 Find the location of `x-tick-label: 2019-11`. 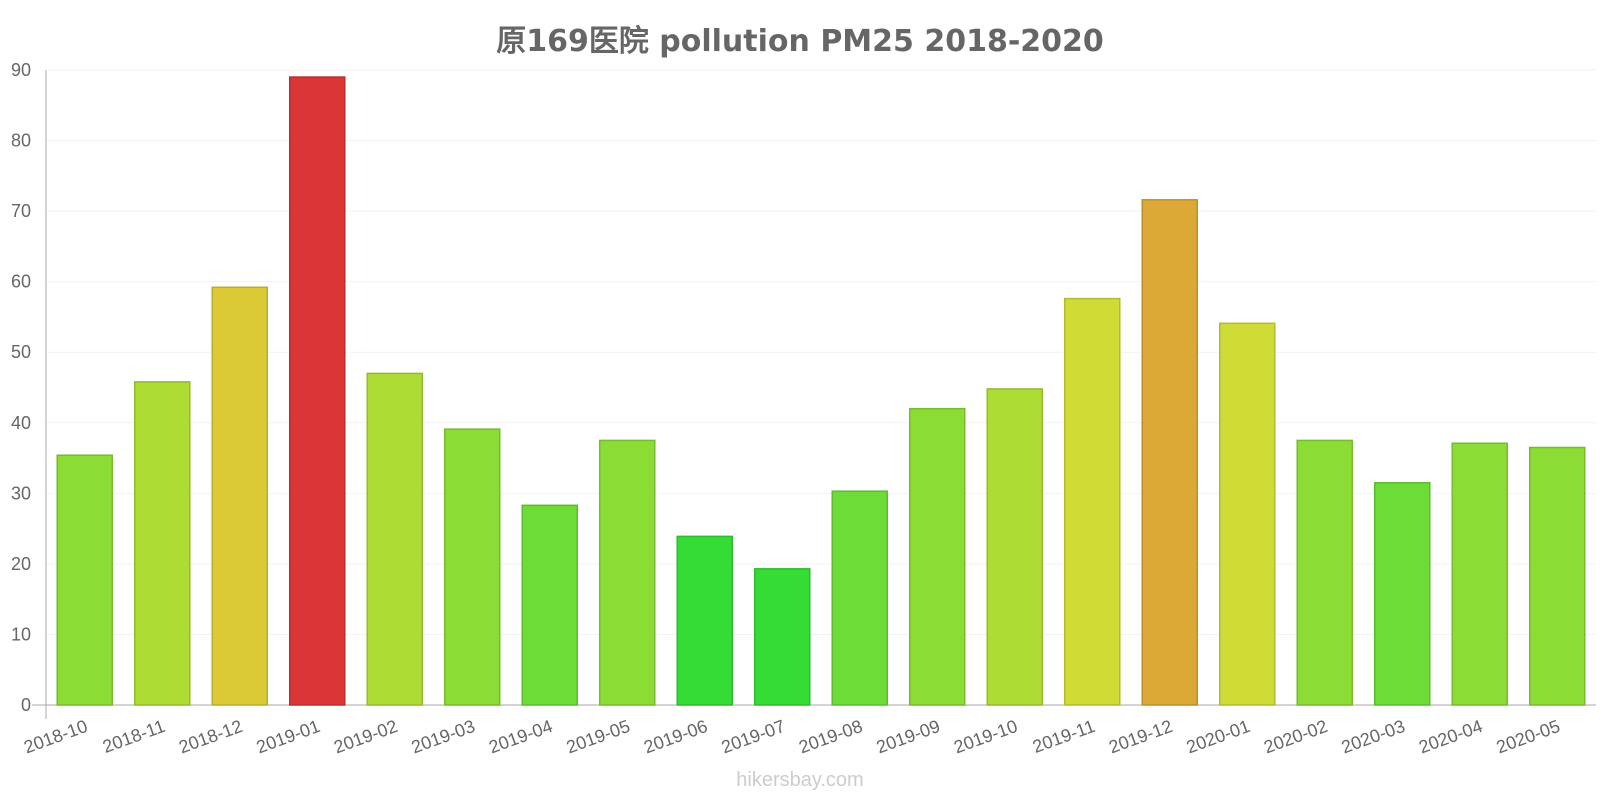

x-tick-label: 2019-11 is located at coordinates (1064, 736).